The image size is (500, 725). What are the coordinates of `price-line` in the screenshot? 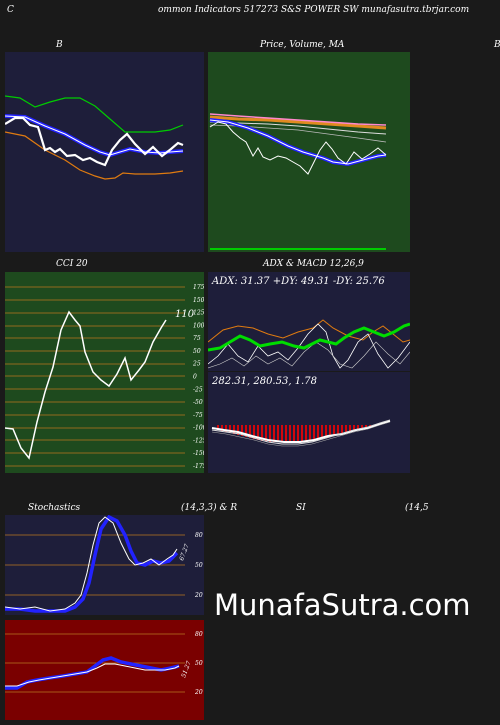 It's located at (94, 141).